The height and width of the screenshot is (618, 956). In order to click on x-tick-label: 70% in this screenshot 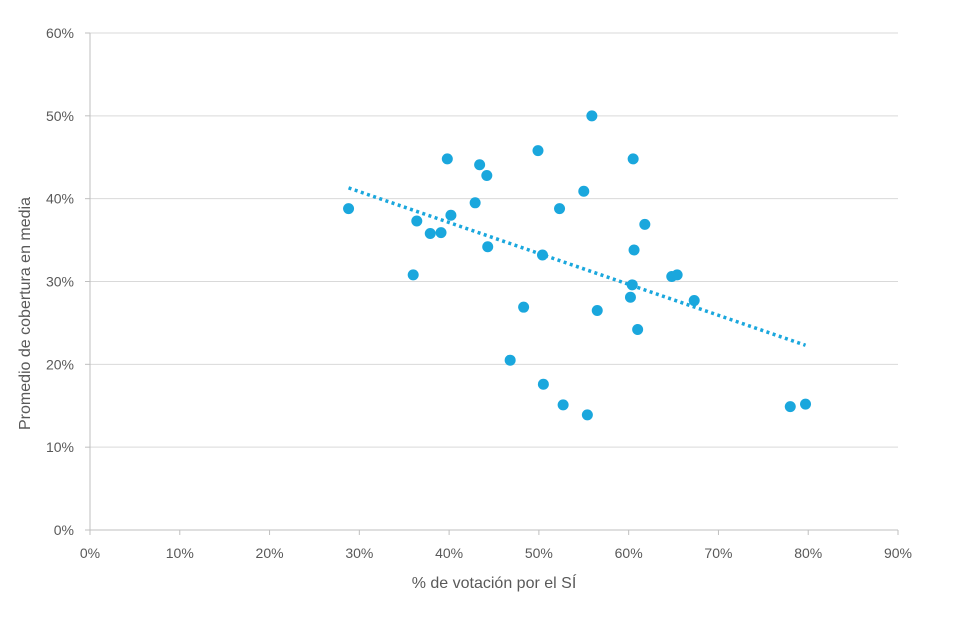, I will do `click(718, 553)`.